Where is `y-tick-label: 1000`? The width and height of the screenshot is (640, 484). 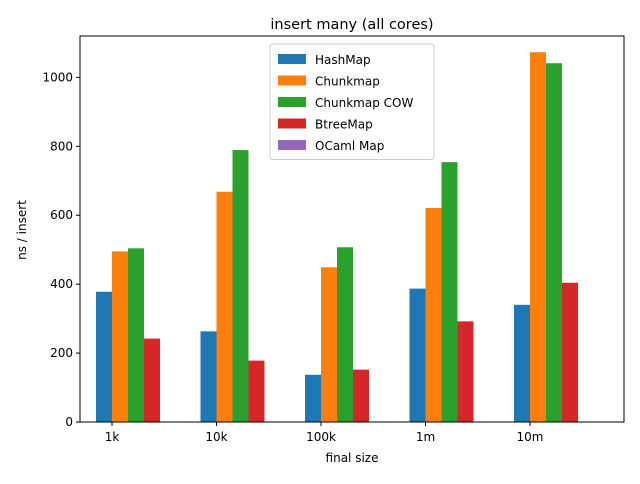
y-tick-label: 1000 is located at coordinates (57, 77).